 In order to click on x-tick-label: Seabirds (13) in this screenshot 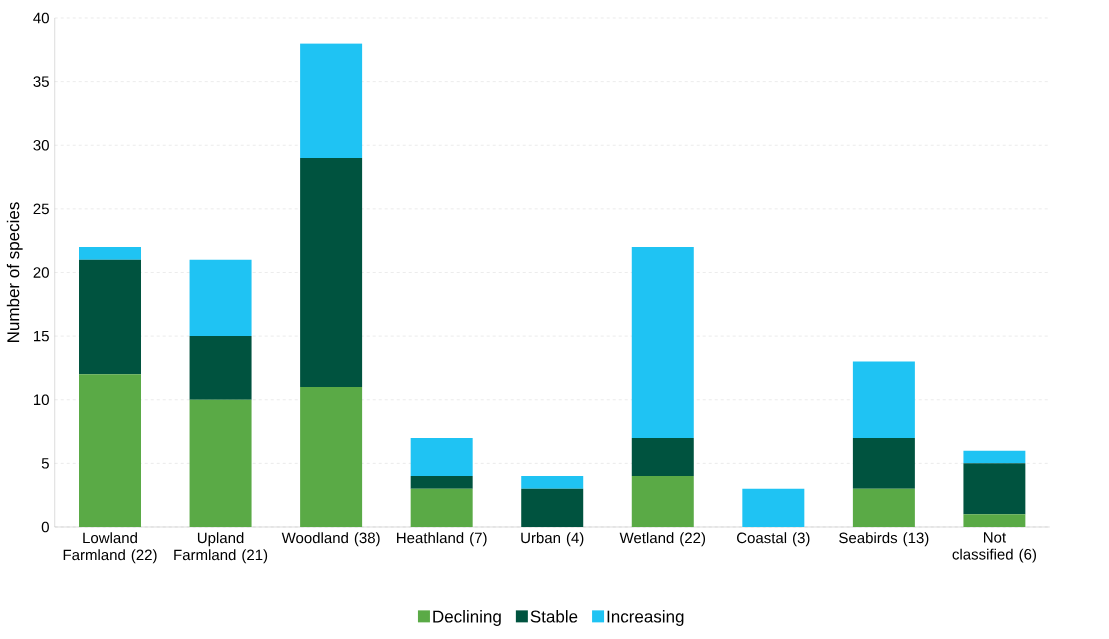, I will do `click(884, 539)`.